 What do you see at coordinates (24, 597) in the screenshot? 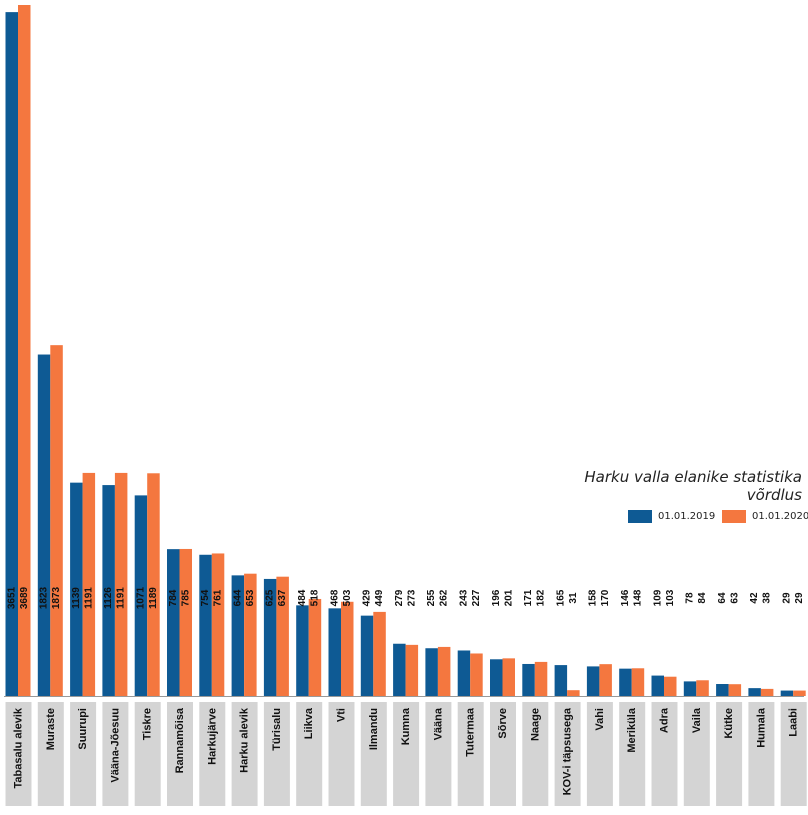
I see `data-label-2020: 3689` at bounding box center [24, 597].